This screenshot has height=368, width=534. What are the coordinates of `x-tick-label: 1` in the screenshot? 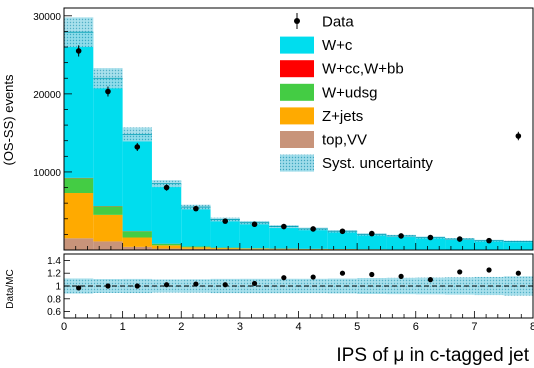 It's located at (123, 327).